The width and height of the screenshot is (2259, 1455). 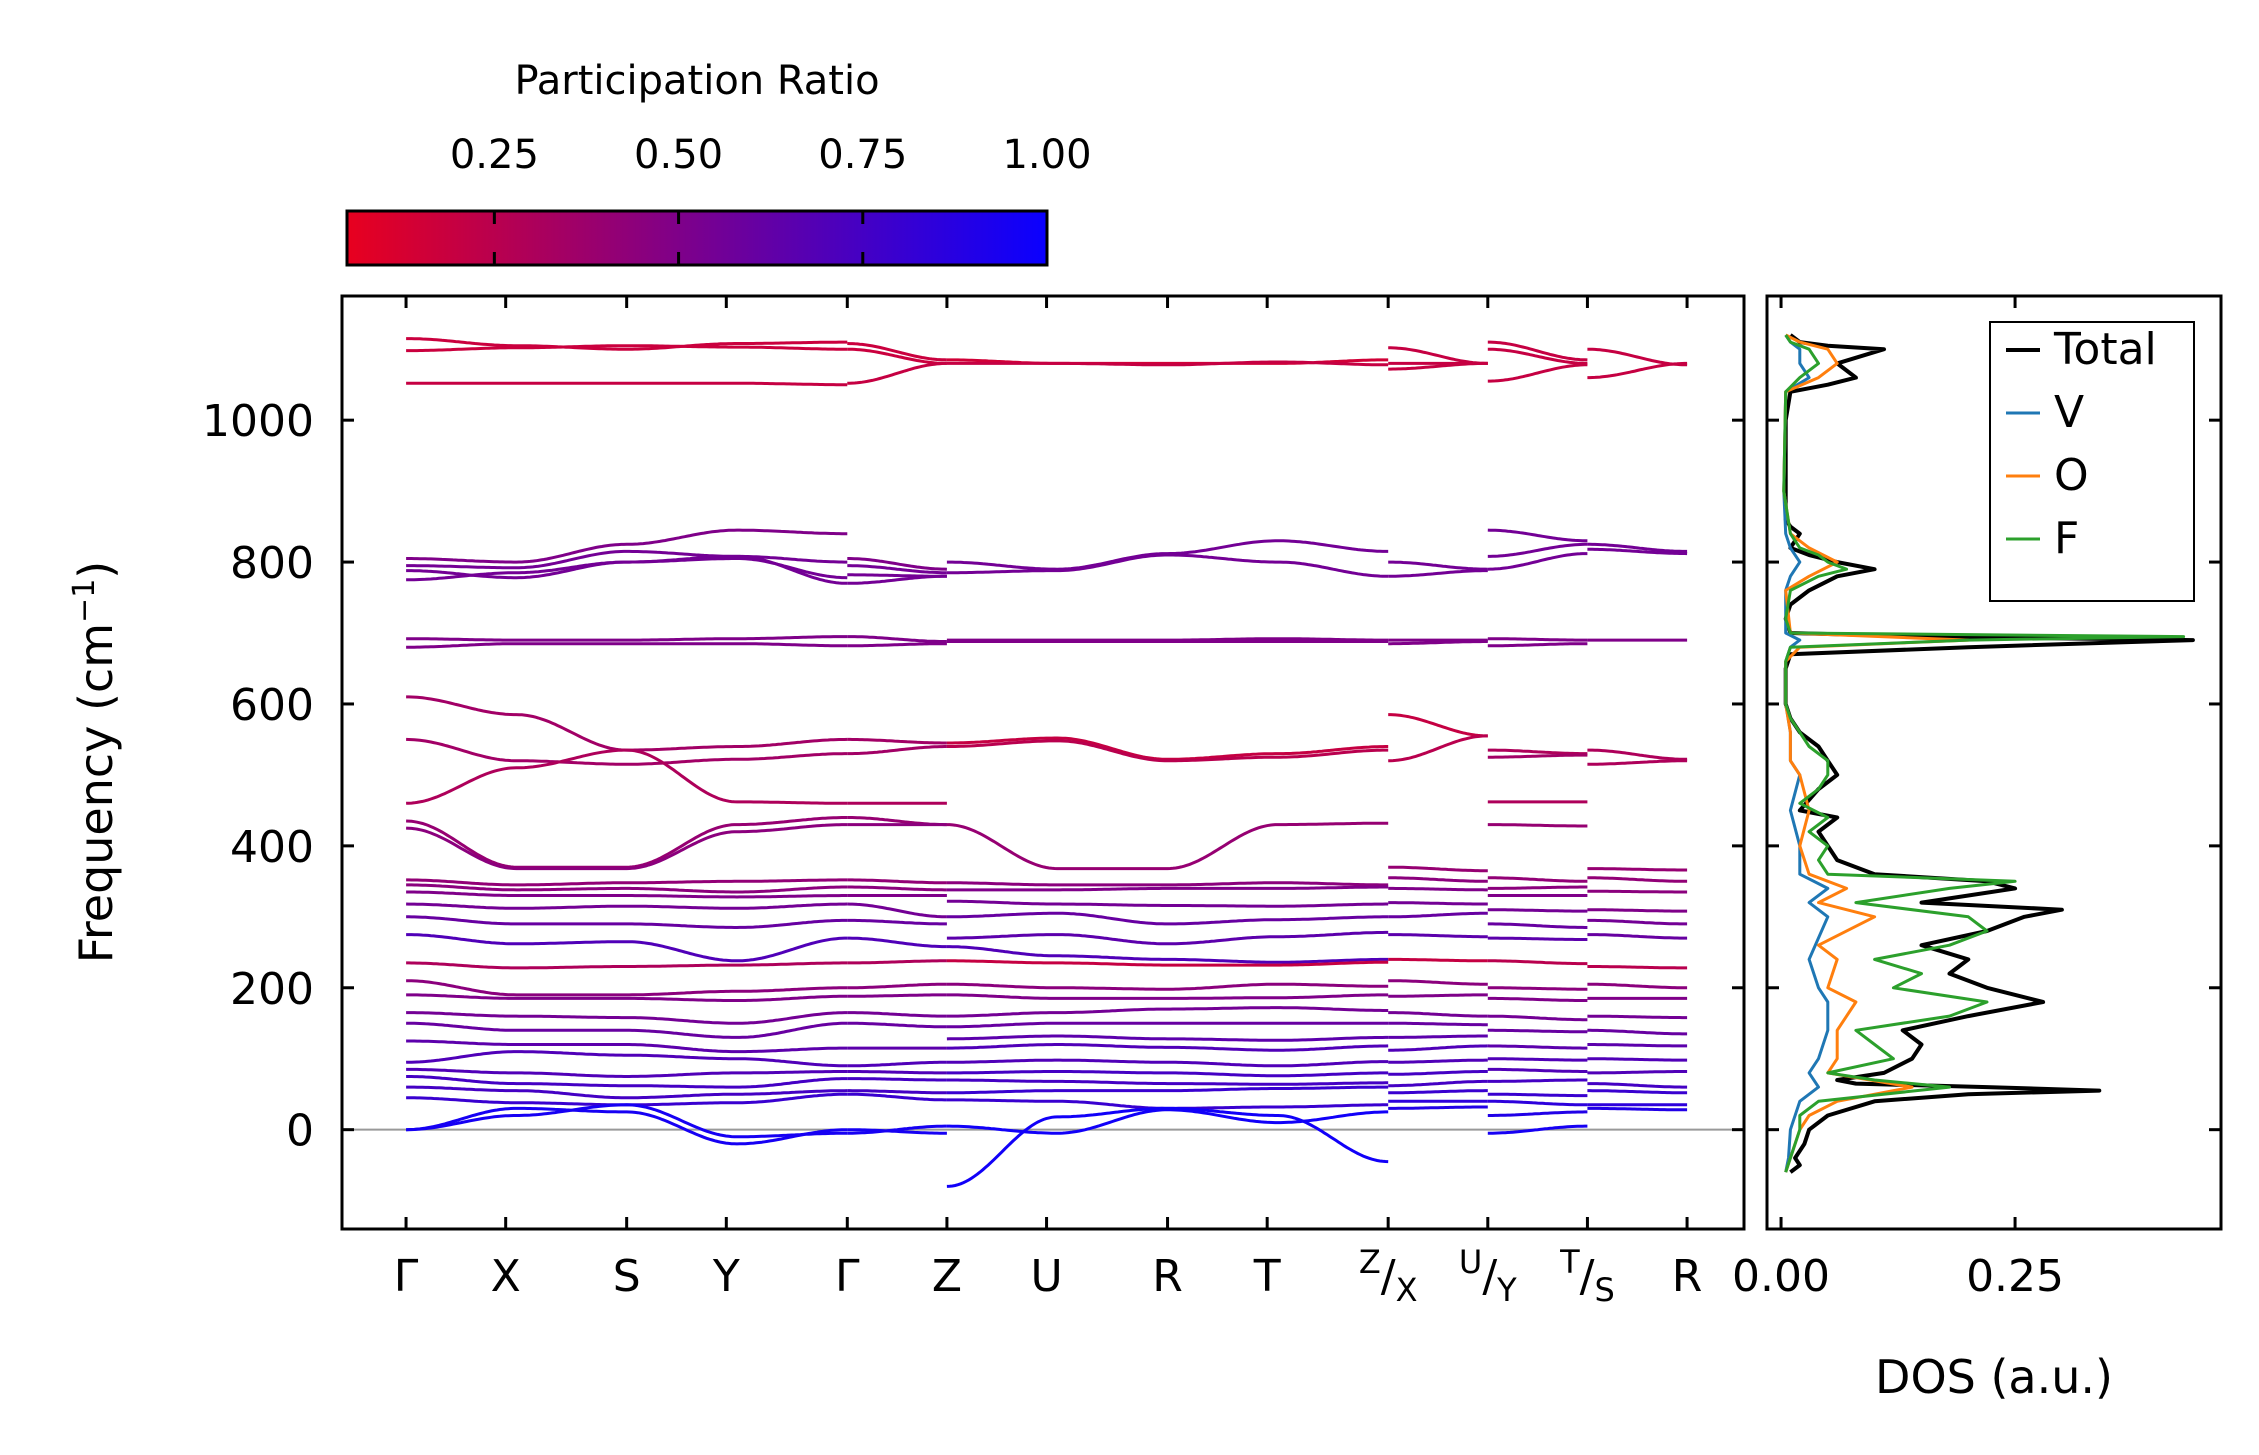 What do you see at coordinates (1781, 1276) in the screenshot?
I see `dos-x-tick-label: 0.00` at bounding box center [1781, 1276].